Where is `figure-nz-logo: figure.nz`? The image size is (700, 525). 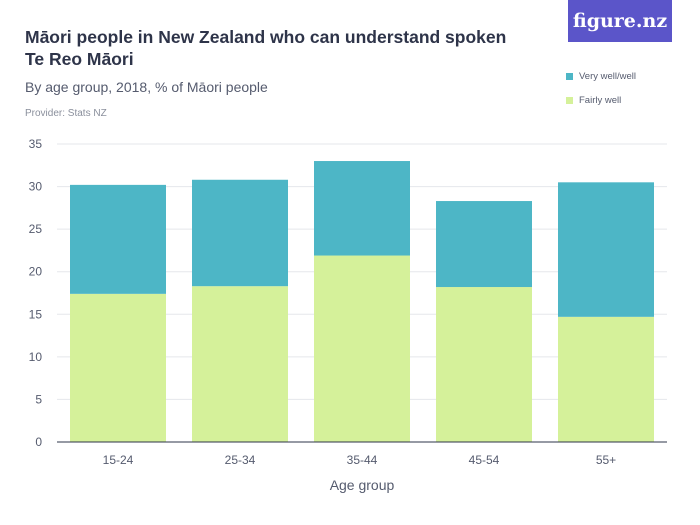
figure-nz-logo: figure.nz is located at coordinates (620, 21).